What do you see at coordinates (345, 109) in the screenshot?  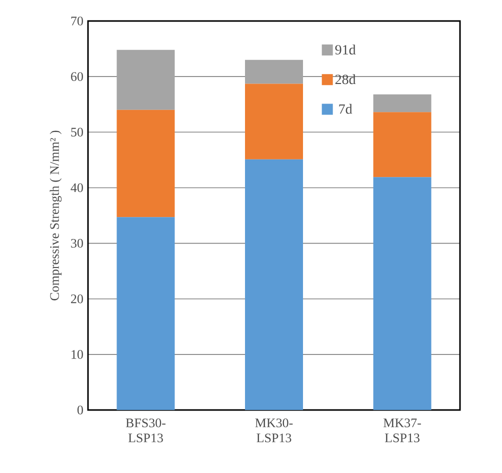 I see `legend-label: 7d` at bounding box center [345, 109].